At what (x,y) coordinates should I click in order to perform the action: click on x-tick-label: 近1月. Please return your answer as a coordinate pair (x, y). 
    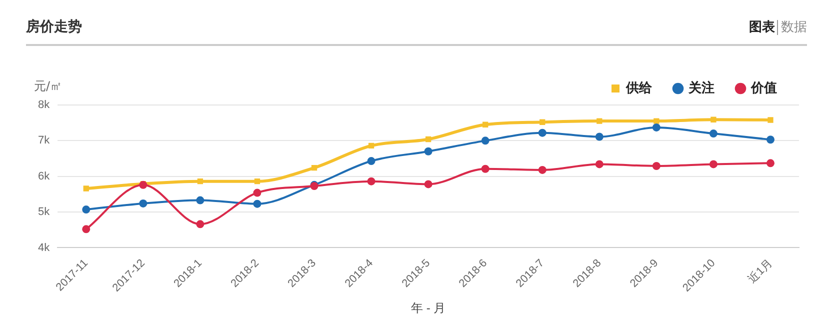
    Looking at the image, I should click on (760, 271).